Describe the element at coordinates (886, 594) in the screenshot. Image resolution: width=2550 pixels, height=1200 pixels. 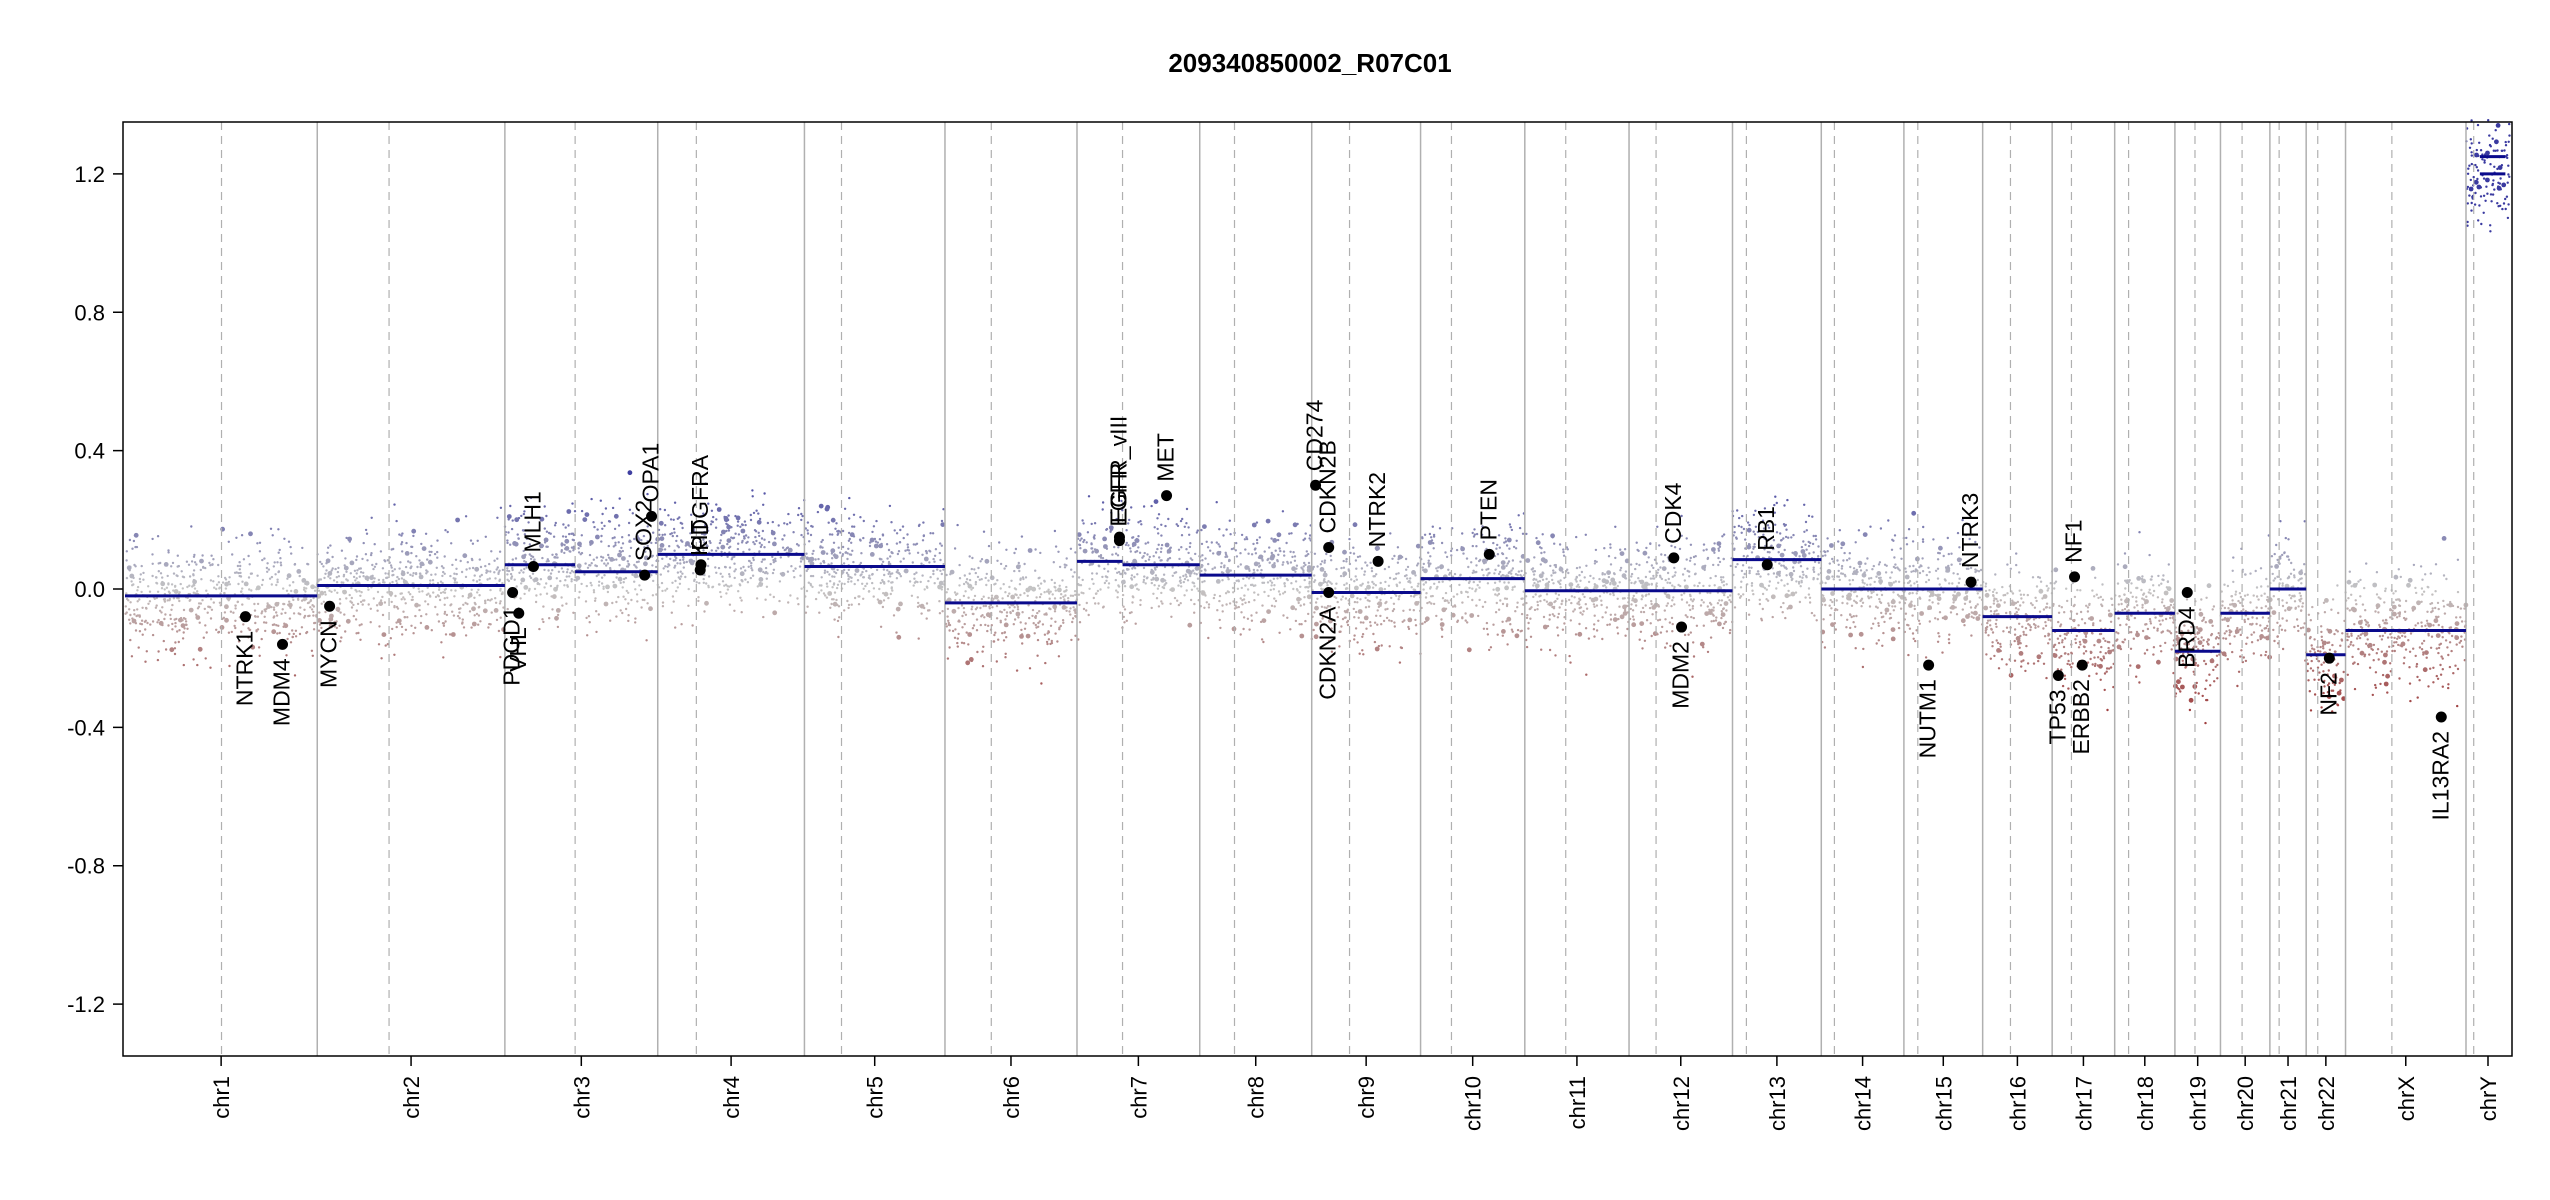
I see `probe-point-1945` at that location.